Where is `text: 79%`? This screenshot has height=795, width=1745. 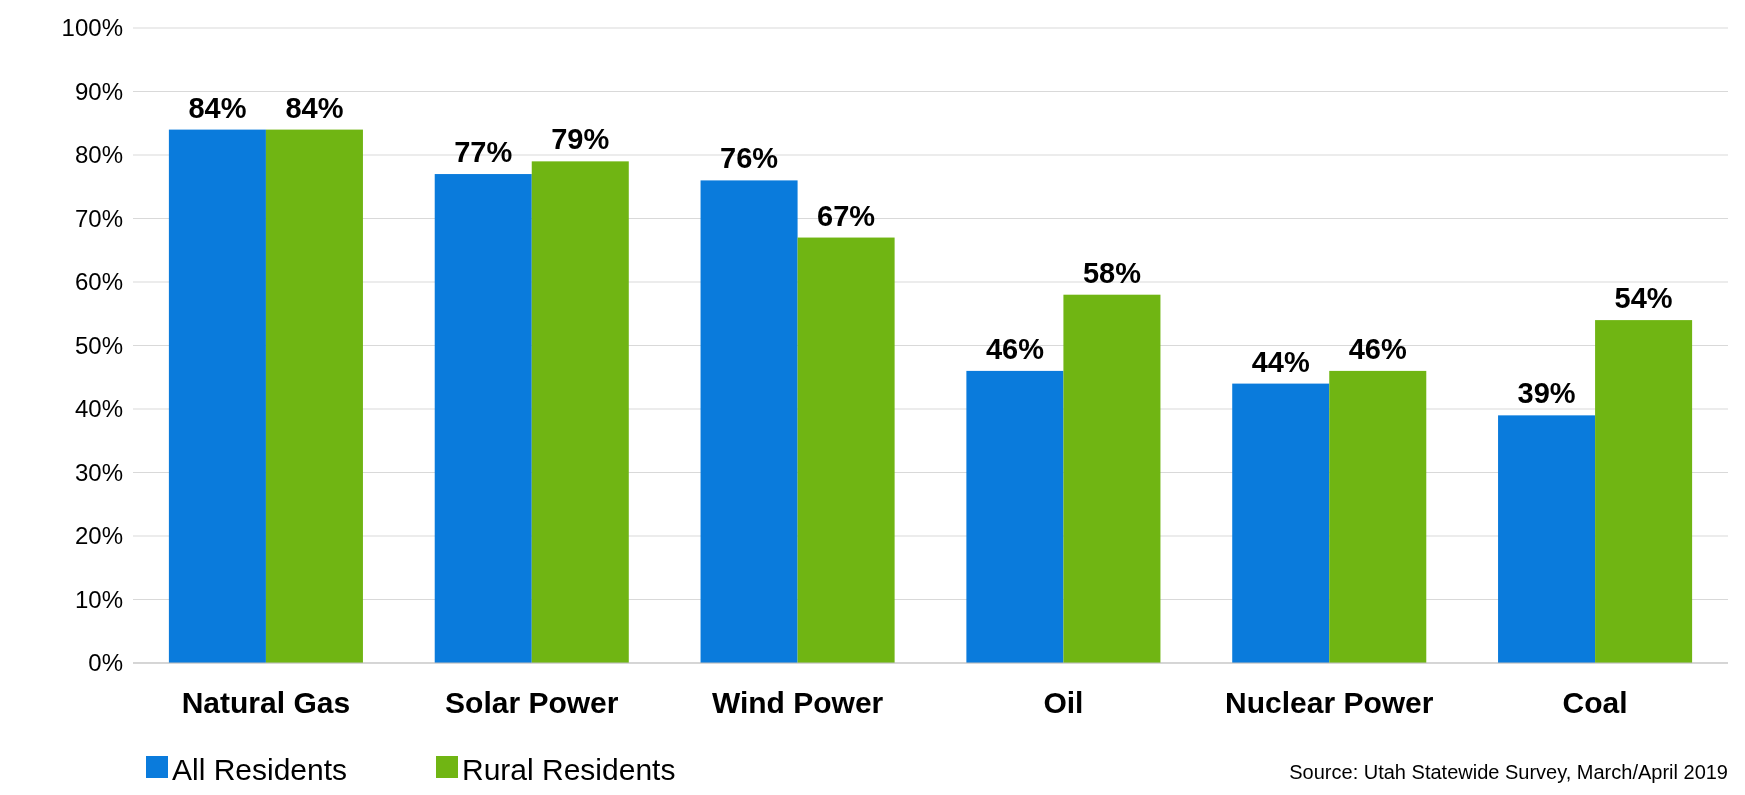 text: 79% is located at coordinates (580, 139).